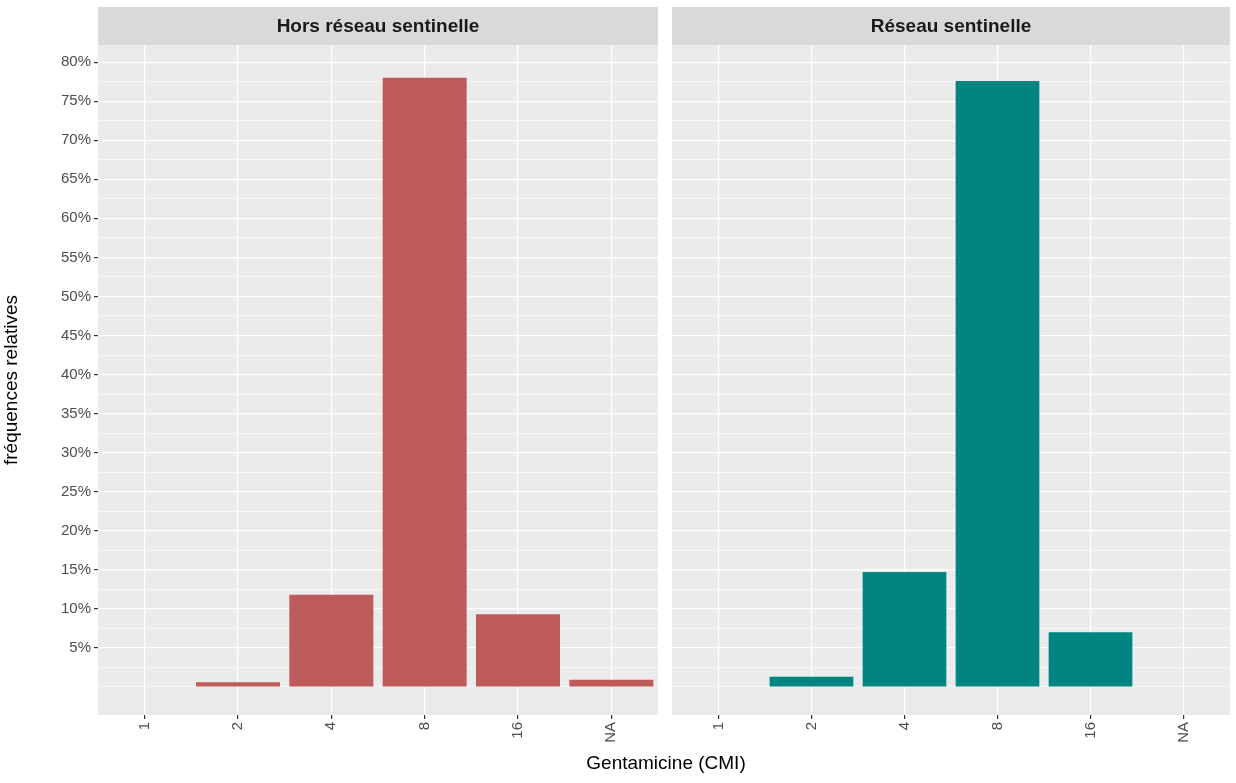 The image size is (1236, 783). Describe the element at coordinates (75, 295) in the screenshot. I see `y-tick-label: 50%` at that location.